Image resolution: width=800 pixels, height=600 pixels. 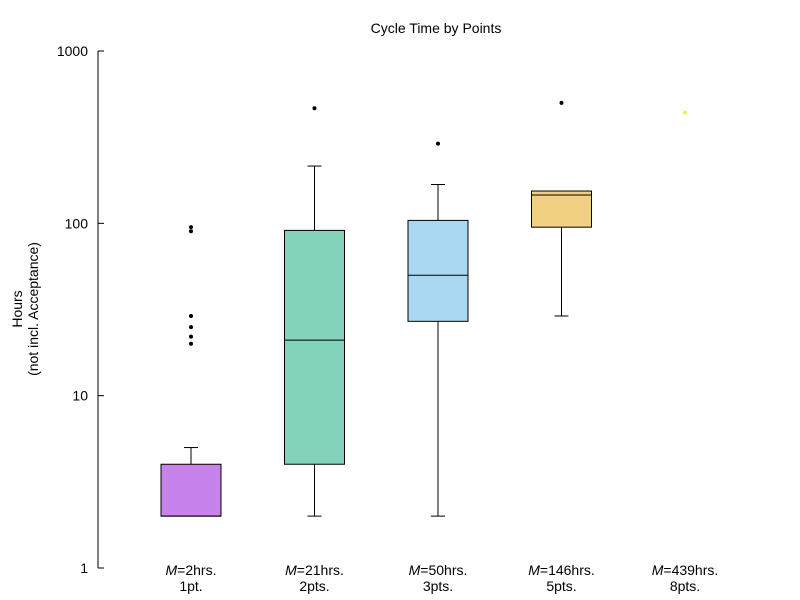 What do you see at coordinates (314, 586) in the screenshot?
I see `category-label: 2pts.` at bounding box center [314, 586].